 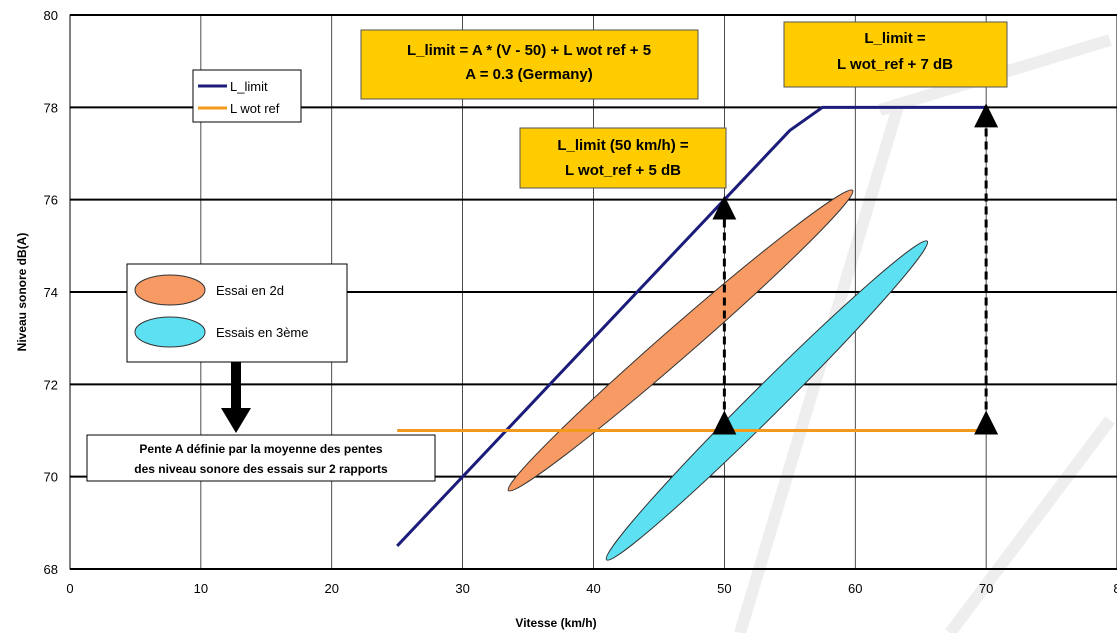 I want to click on line-legend: L_limit L wot ref, so click(x=247, y=96).